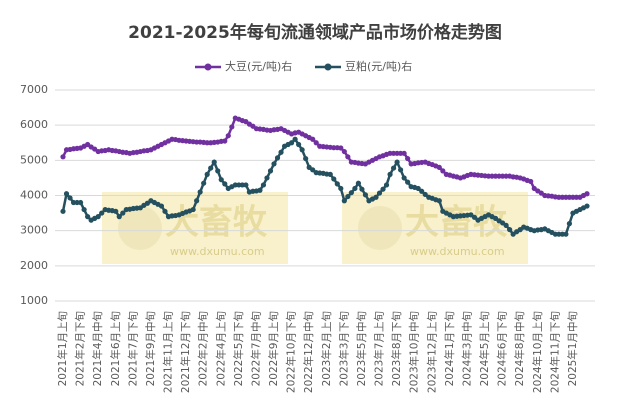 This screenshot has height=404, width=630. Describe the element at coordinates (449, 348) in the screenshot. I see `x-tick-label: 2024年1月下旬` at that location.